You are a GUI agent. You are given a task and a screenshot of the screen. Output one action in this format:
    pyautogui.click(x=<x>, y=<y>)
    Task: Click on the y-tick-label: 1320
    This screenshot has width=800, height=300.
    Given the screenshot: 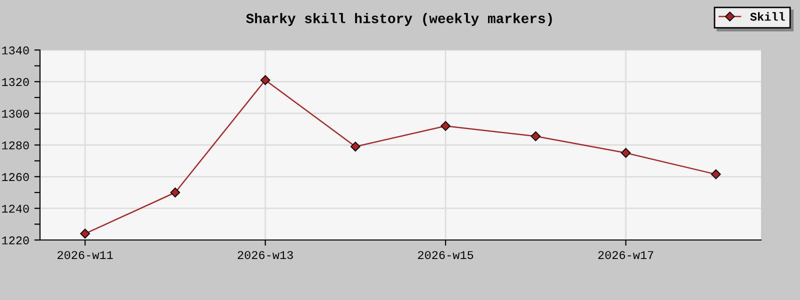 What is the action you would take?
    pyautogui.click(x=15, y=82)
    